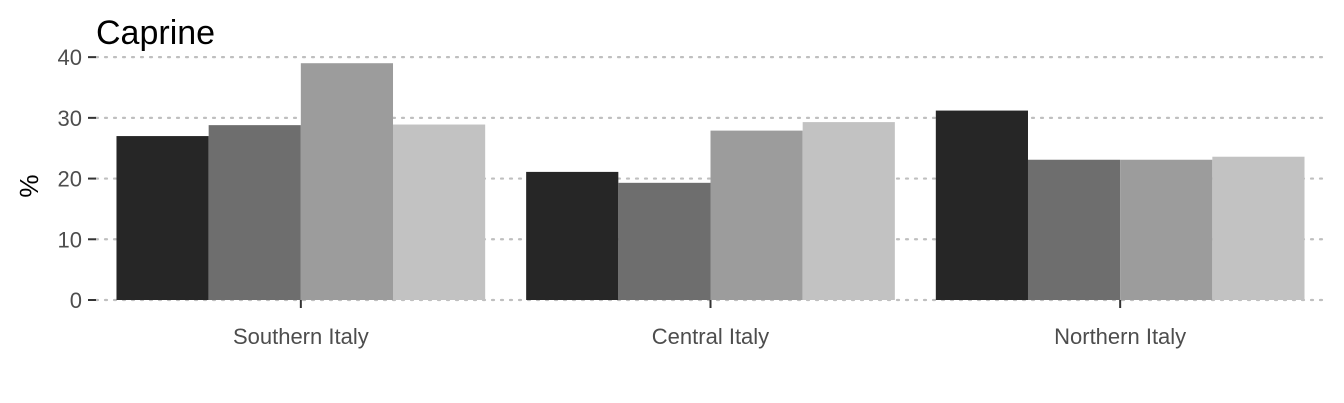  I want to click on chart-title: Caprine, so click(155, 33).